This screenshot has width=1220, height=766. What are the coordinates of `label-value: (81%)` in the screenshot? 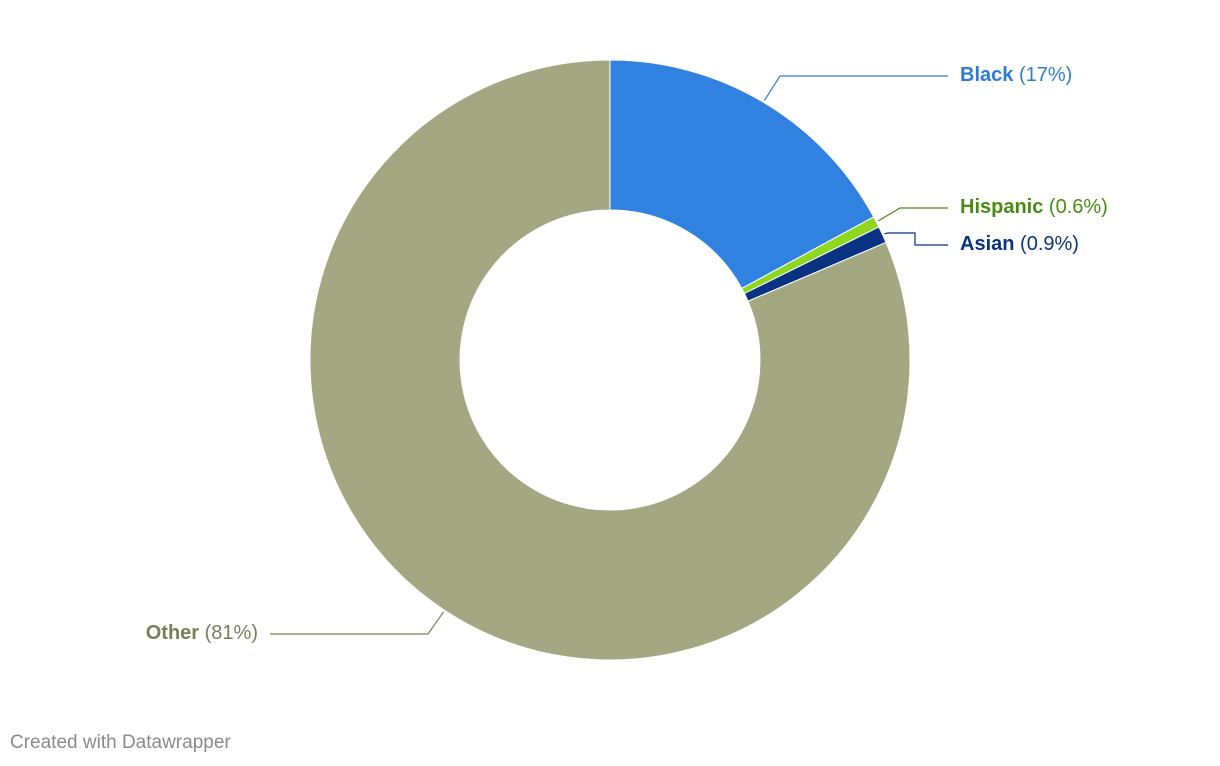 It's located at (231, 633).